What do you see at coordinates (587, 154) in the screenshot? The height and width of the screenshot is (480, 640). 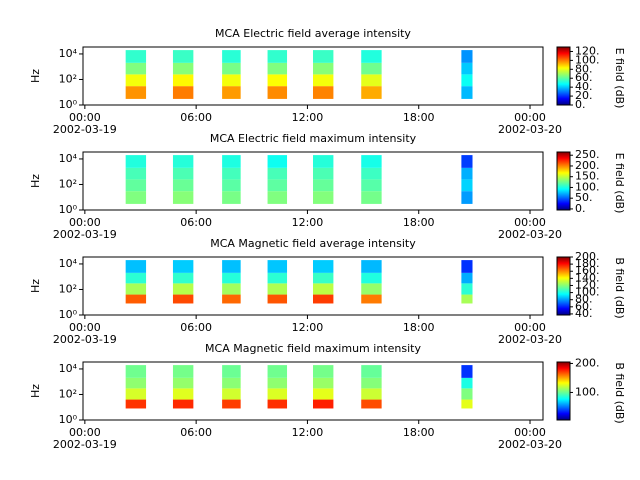 I see `colorbar-tick-label: 250.` at bounding box center [587, 154].